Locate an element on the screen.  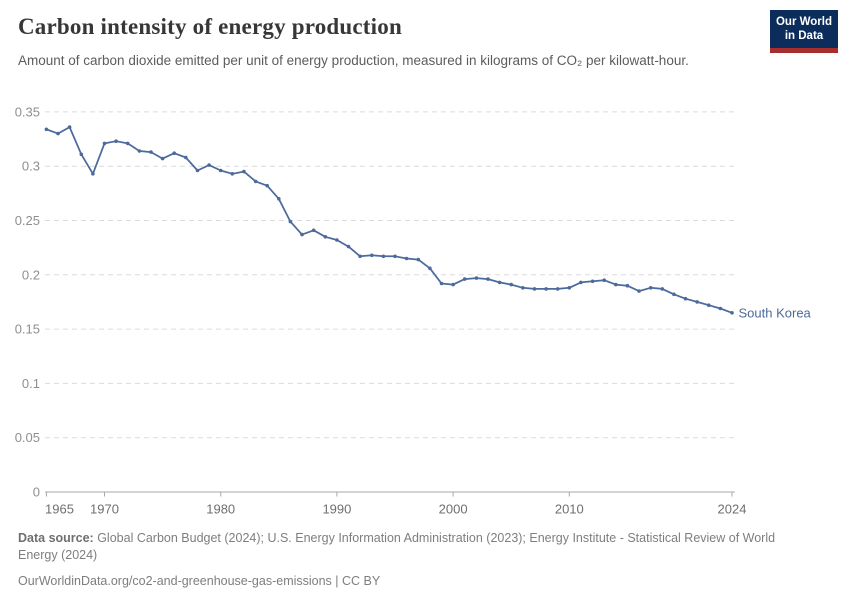
chart-title: Carbon intensity of energy production is located at coordinates (210, 26).